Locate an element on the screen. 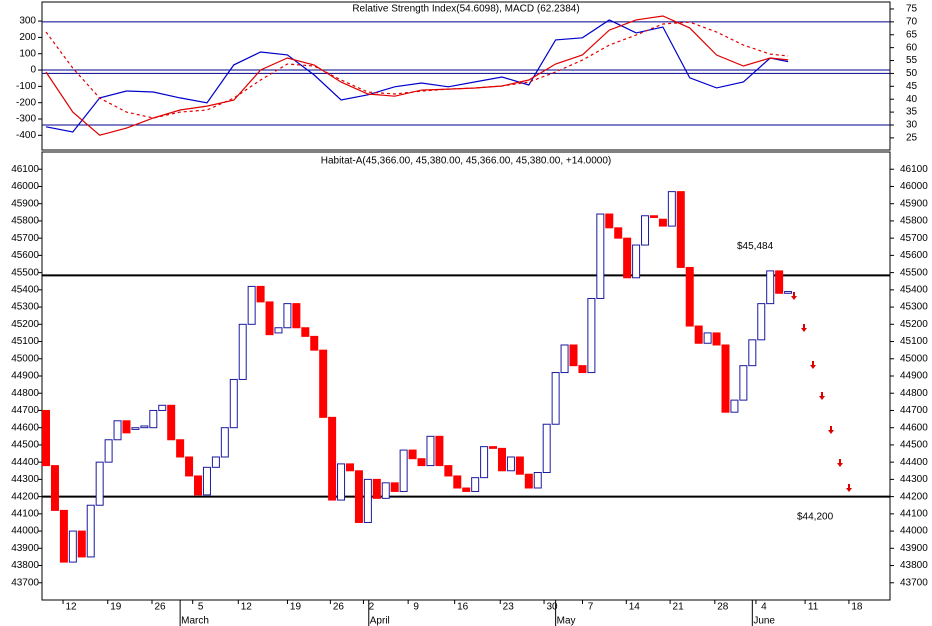  y-tick-label: 100 is located at coordinates (27, 53).